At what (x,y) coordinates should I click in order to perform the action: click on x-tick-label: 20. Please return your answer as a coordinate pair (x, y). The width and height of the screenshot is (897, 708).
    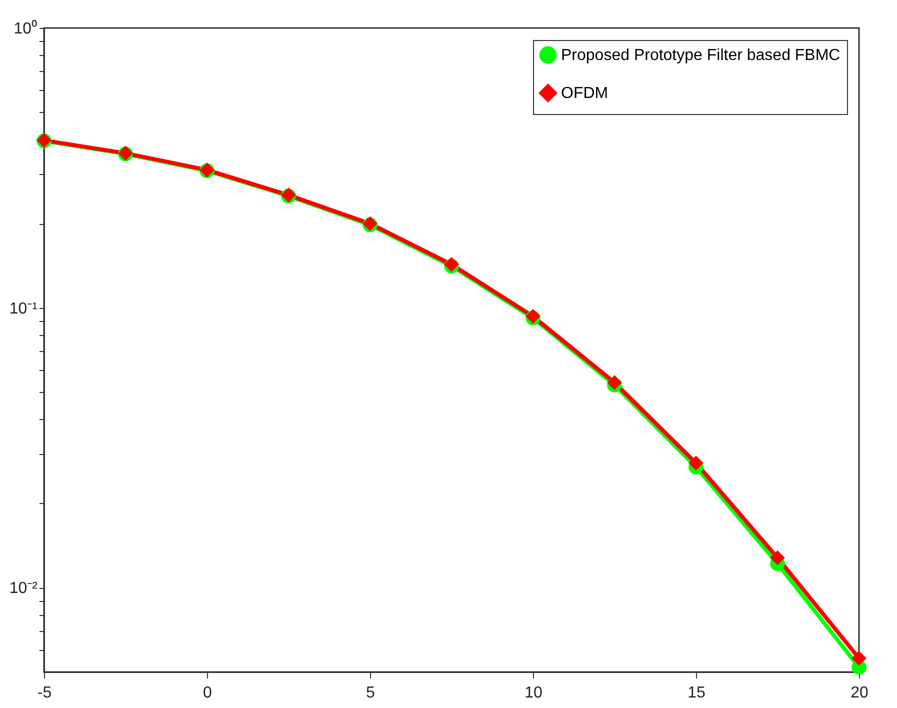
    Looking at the image, I should click on (859, 693).